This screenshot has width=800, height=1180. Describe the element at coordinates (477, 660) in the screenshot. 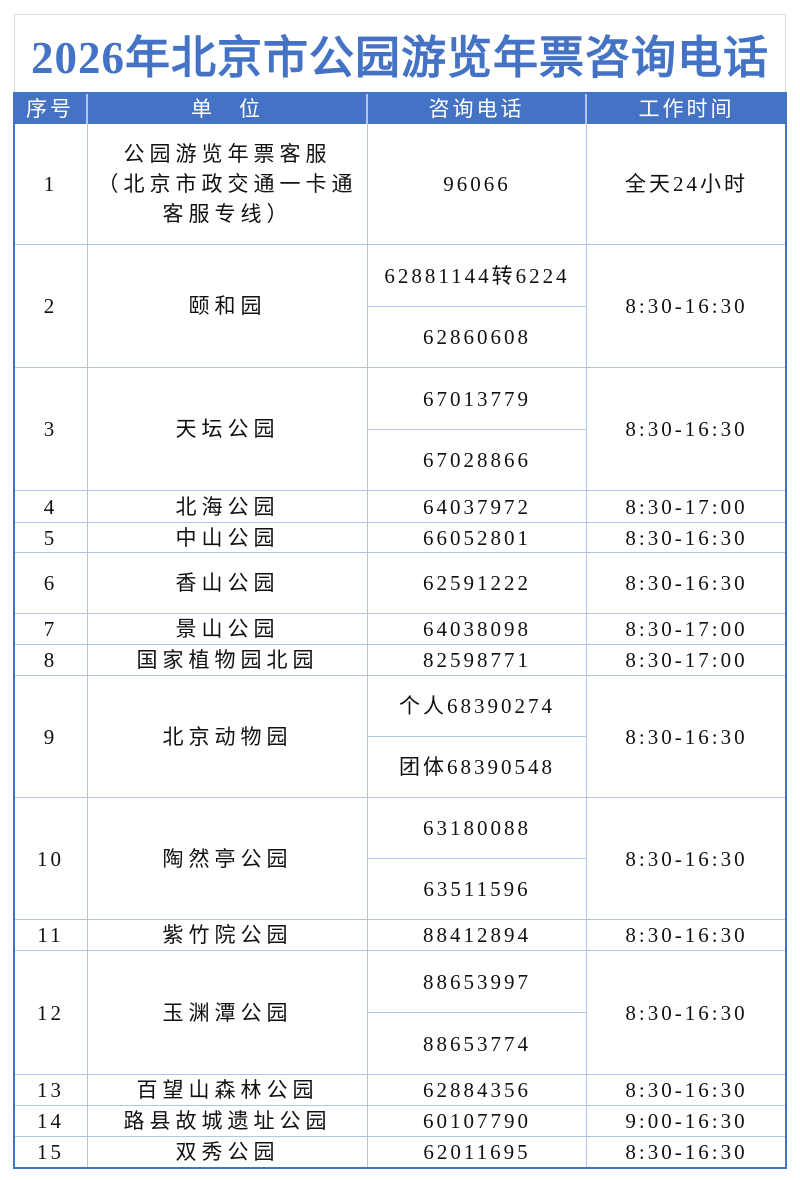

I see `row-phone: 82598771` at that location.